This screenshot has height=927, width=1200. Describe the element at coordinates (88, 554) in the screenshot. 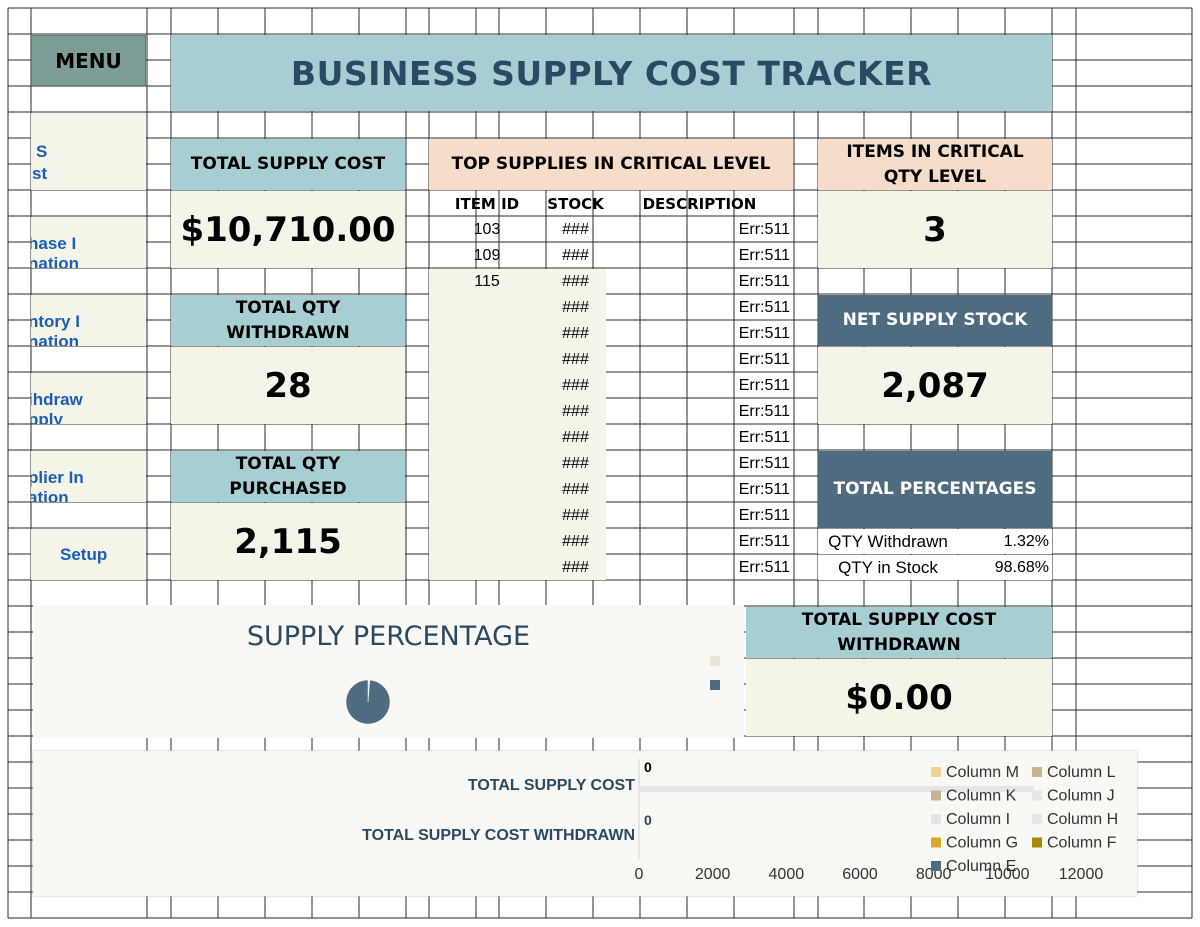

I see `sidebar-item-setup: Setup` at that location.